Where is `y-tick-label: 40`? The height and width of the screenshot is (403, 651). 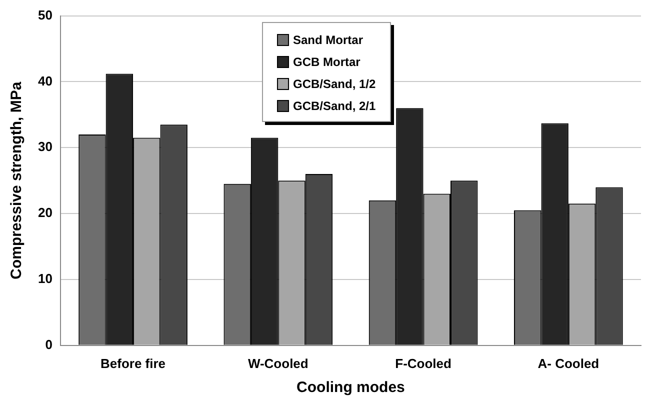 y-tick-label: 40 is located at coordinates (45, 80).